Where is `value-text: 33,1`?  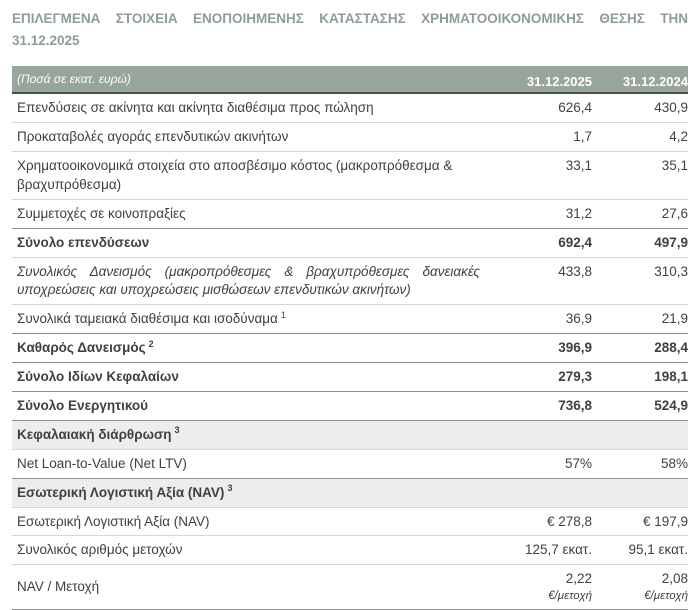
value-text: 33,1 is located at coordinates (578, 165).